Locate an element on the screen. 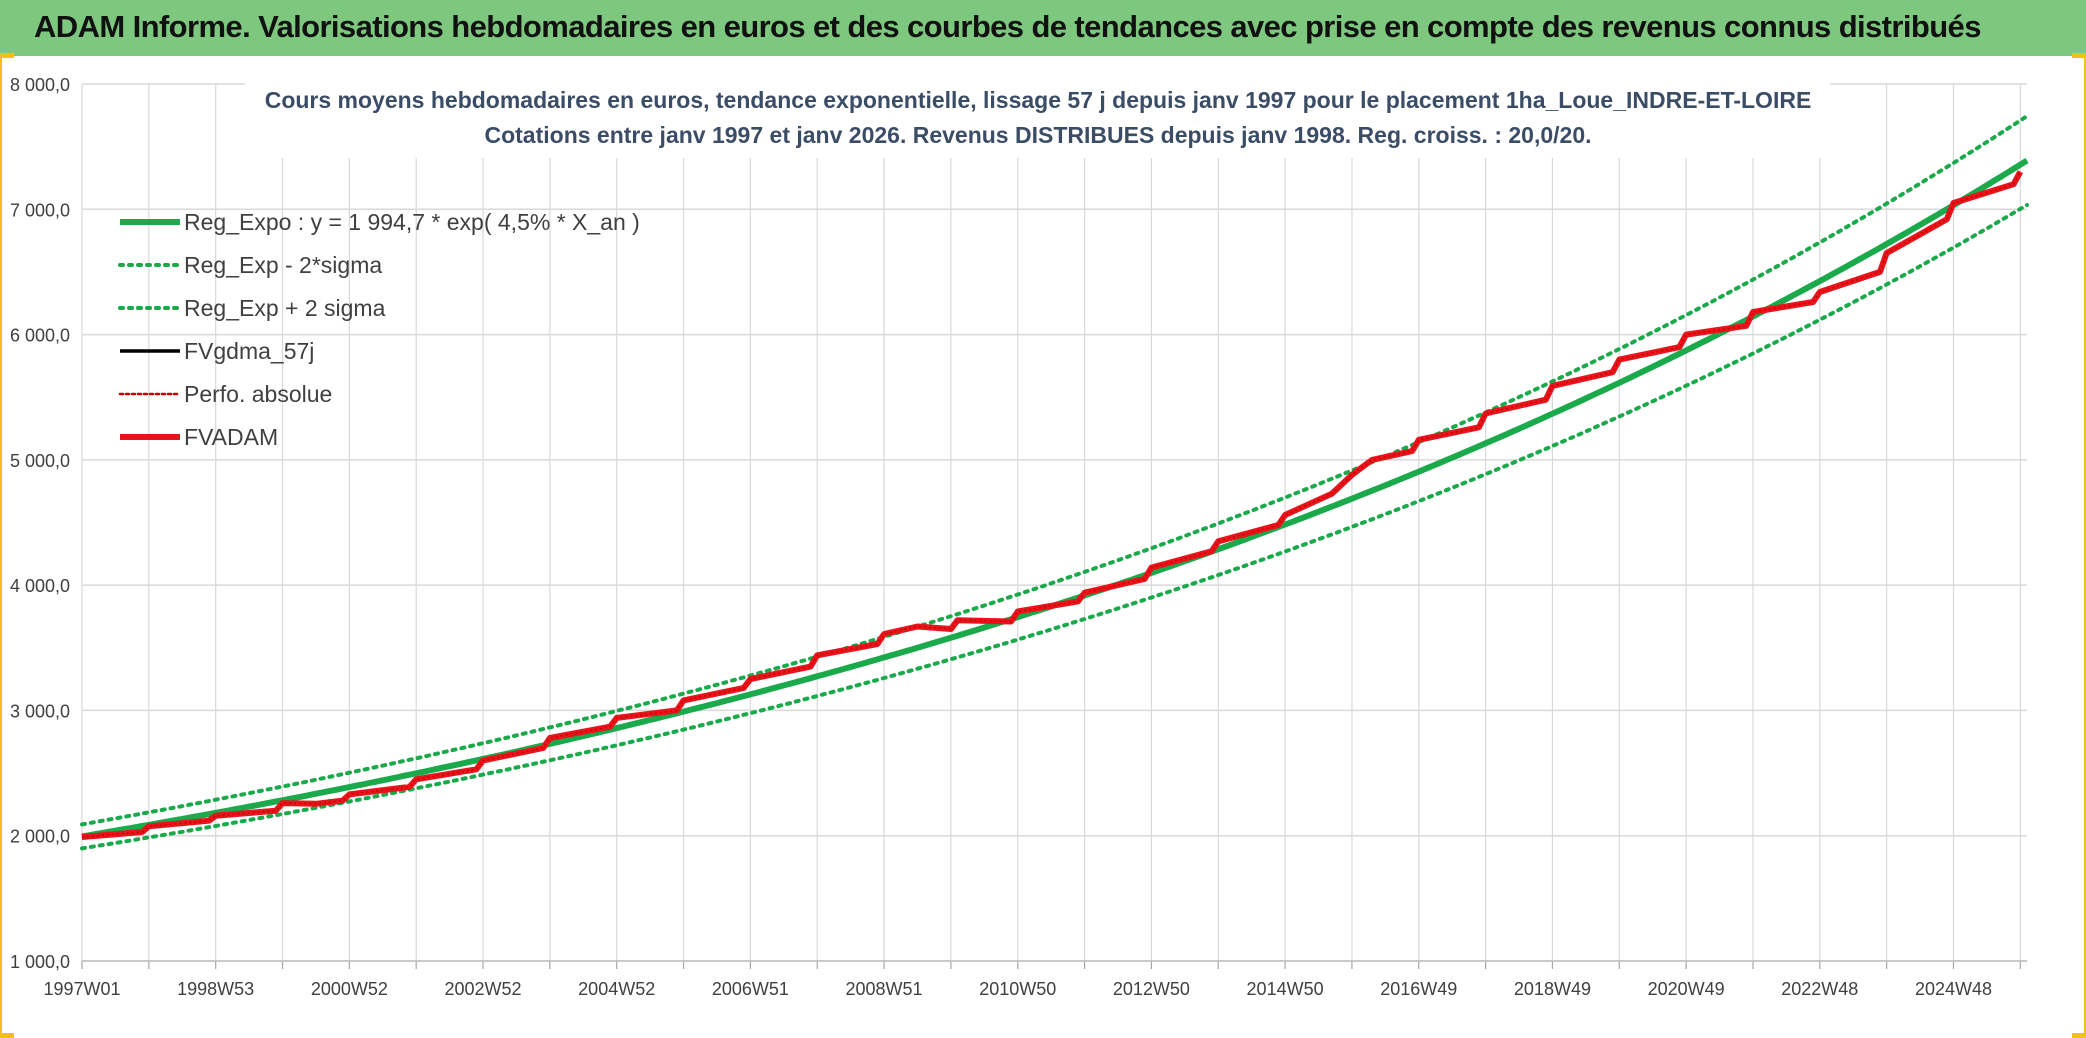 The height and width of the screenshot is (1038, 2086). y-tick-label: 2 000,0 is located at coordinates (40, 837).